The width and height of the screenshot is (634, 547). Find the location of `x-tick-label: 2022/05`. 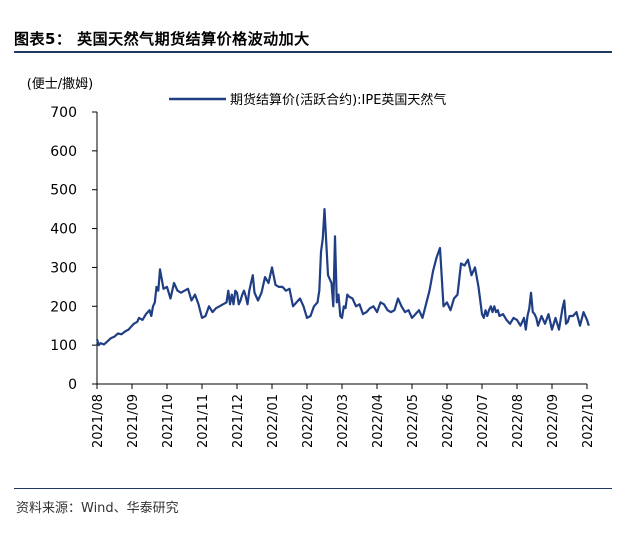

x-tick-label: 2022/05 is located at coordinates (413, 421).